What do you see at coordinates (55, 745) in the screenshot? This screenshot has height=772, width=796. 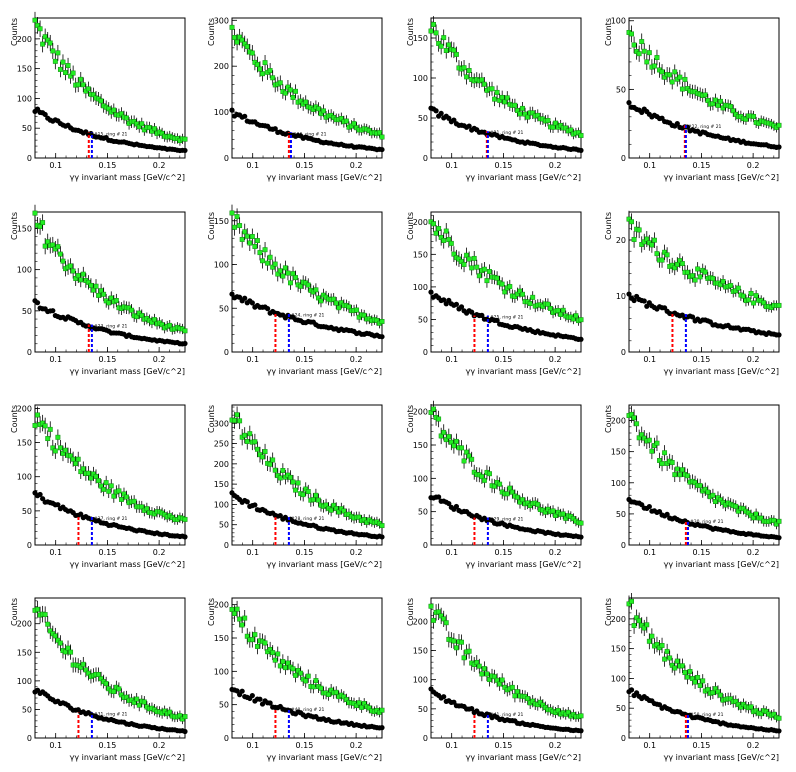 I see `x-tick-label: 0.1` at bounding box center [55, 745].